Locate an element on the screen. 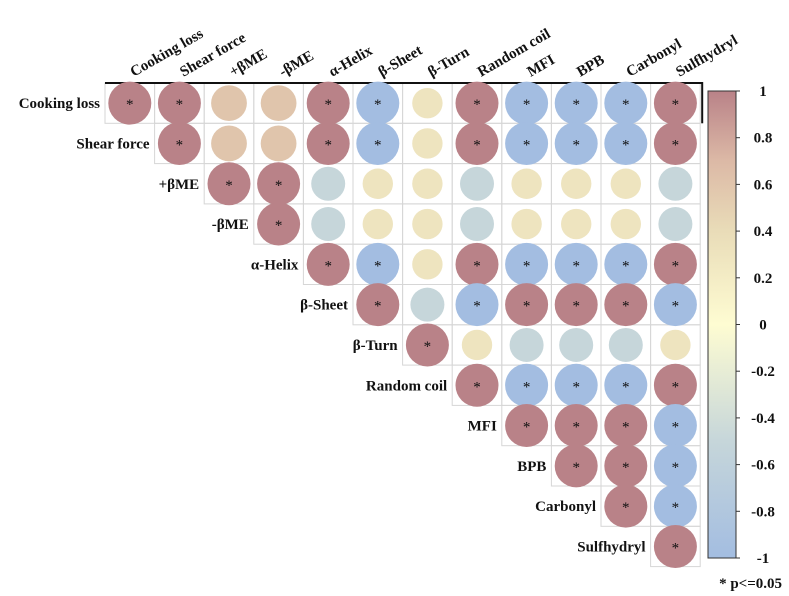 The image size is (789, 596). circle-cooking-loss-carbonyl is located at coordinates (626, 103).